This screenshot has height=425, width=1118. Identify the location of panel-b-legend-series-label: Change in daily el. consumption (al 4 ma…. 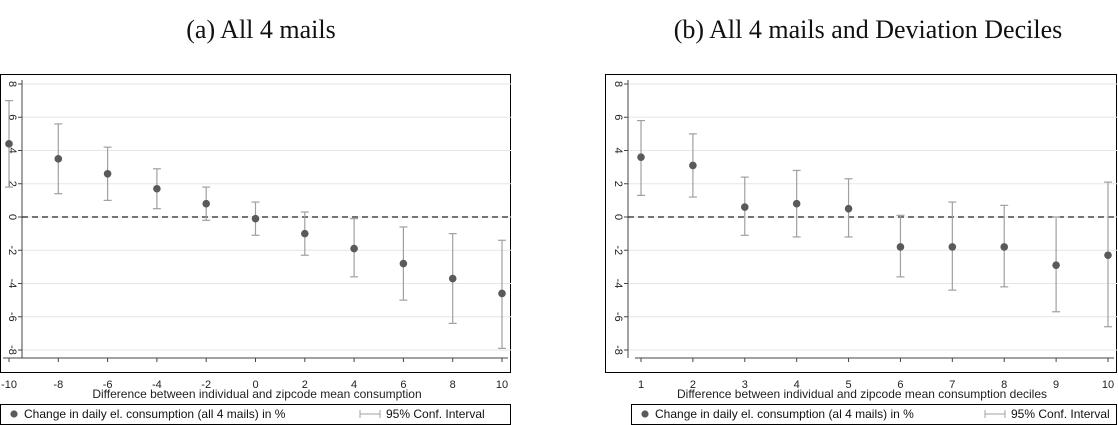
(784, 414).